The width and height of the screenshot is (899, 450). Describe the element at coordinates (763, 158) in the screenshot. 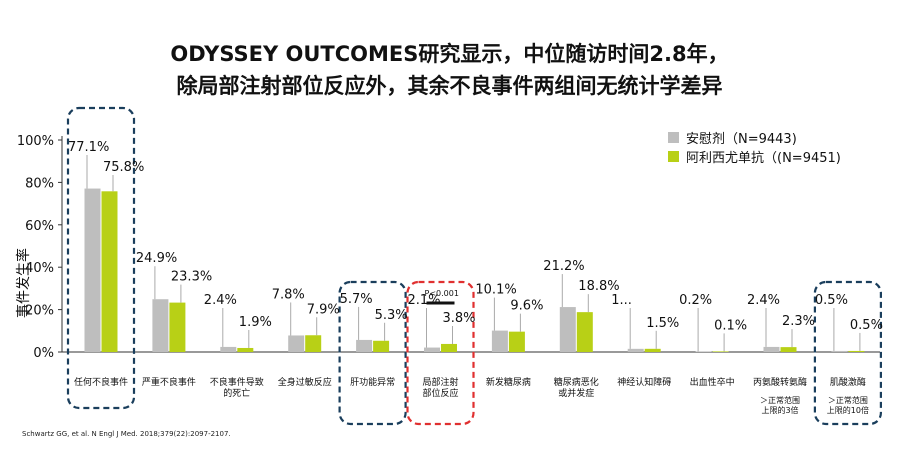

I see `legend-label: 阿利西尤单抗（(N=9451)` at that location.